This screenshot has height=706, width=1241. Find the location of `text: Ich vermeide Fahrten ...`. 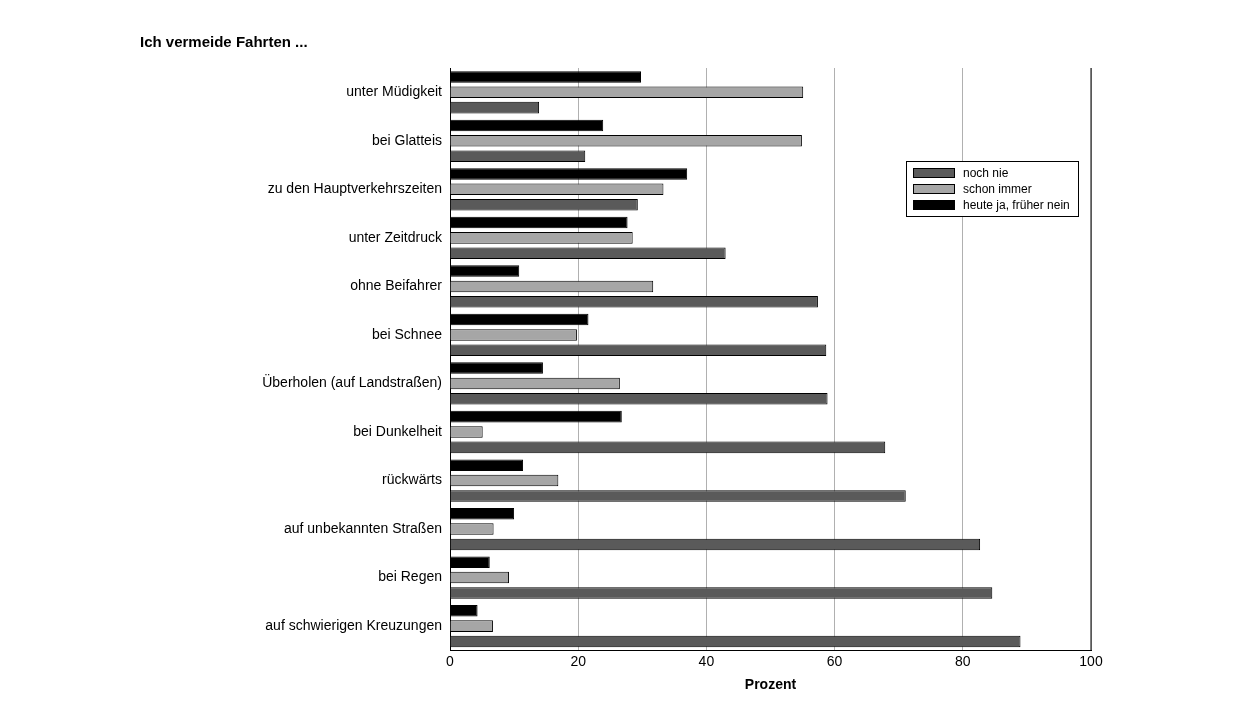

text: Ich vermeide Fahrten ... is located at coordinates (224, 42).